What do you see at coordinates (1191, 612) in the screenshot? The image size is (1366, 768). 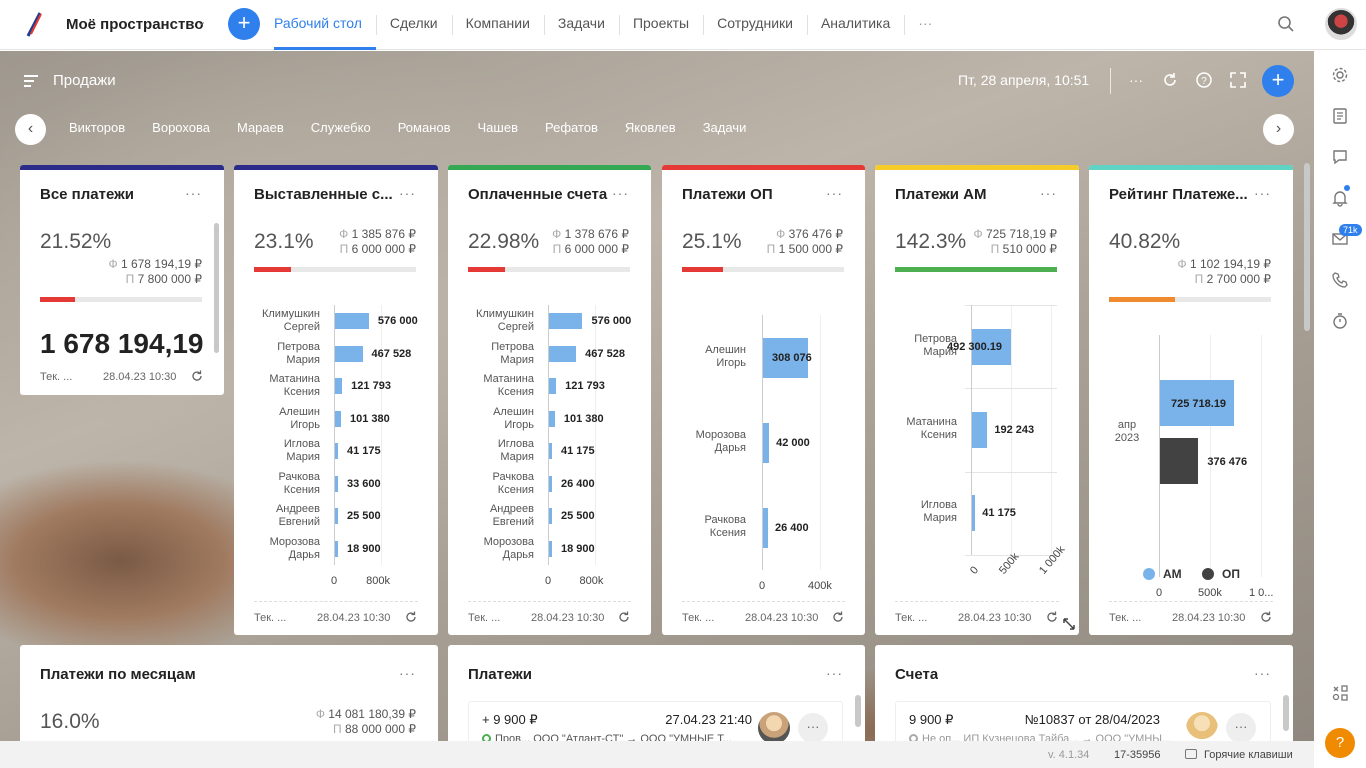 I see `widget-footer: Тек. ... 28.04.23 10:30` at bounding box center [1191, 612].